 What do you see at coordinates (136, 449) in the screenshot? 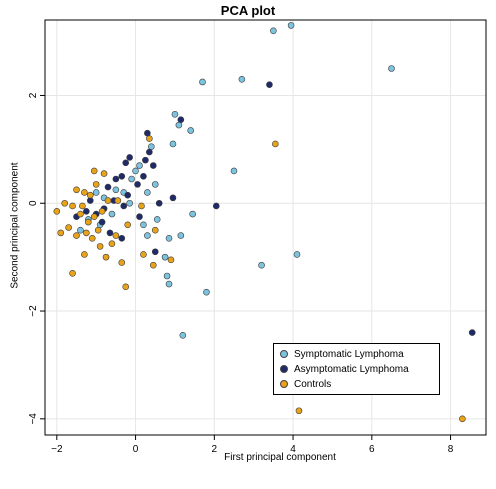
I see `x-tick-label: 0` at bounding box center [136, 449].